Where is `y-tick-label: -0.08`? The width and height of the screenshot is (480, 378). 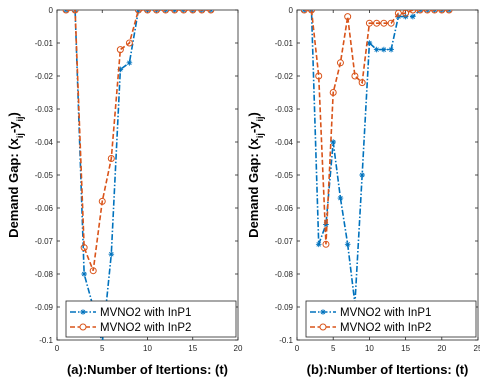
y-tick-label: -0.08 is located at coordinates (44, 274).